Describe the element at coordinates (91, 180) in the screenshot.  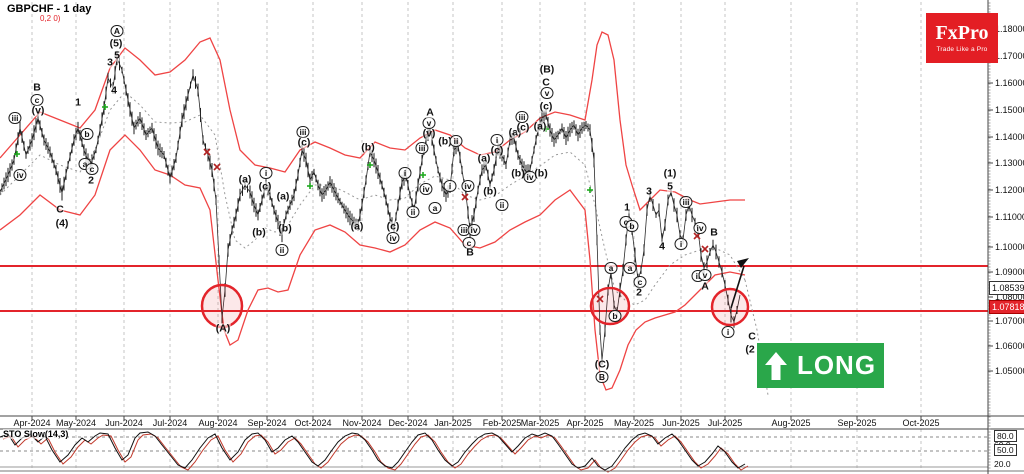
I see `wave-label: 2` at that location.